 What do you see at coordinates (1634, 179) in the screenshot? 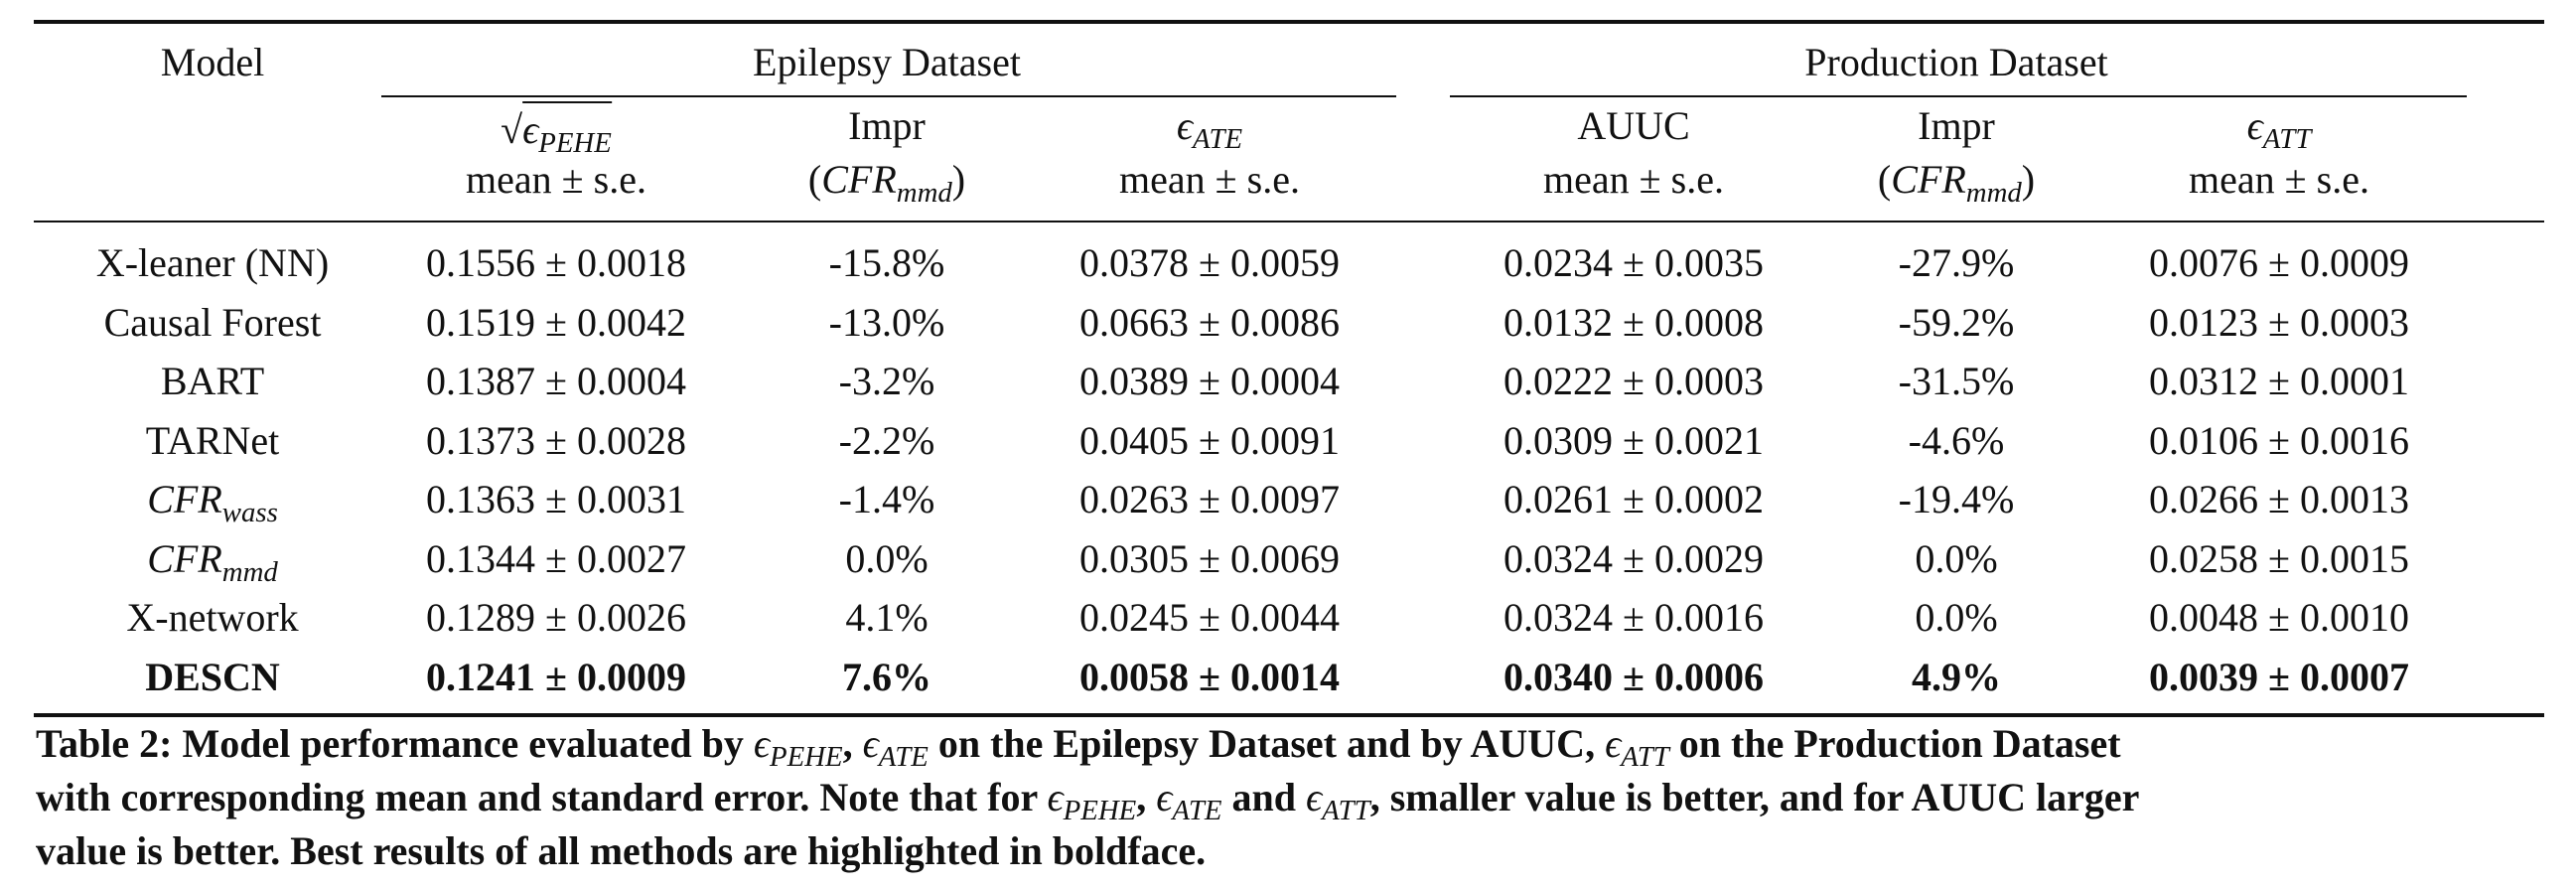
I see `auuc-mean-se-label: mean ± s.e.` at bounding box center [1634, 179].